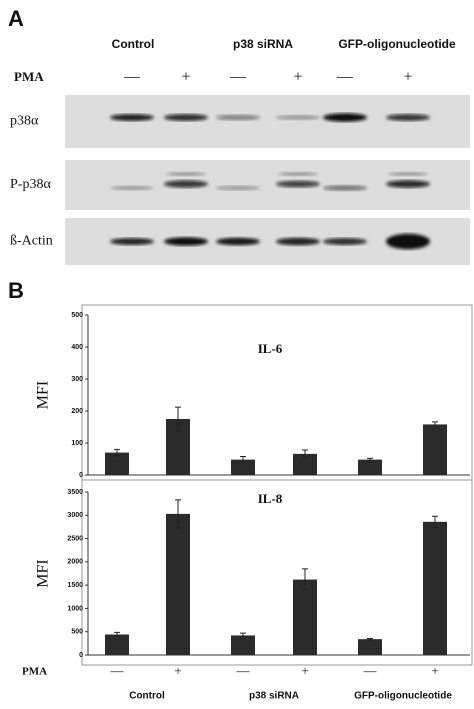  Describe the element at coordinates (75, 608) in the screenshot. I see `y-tick-label: 1000` at that location.